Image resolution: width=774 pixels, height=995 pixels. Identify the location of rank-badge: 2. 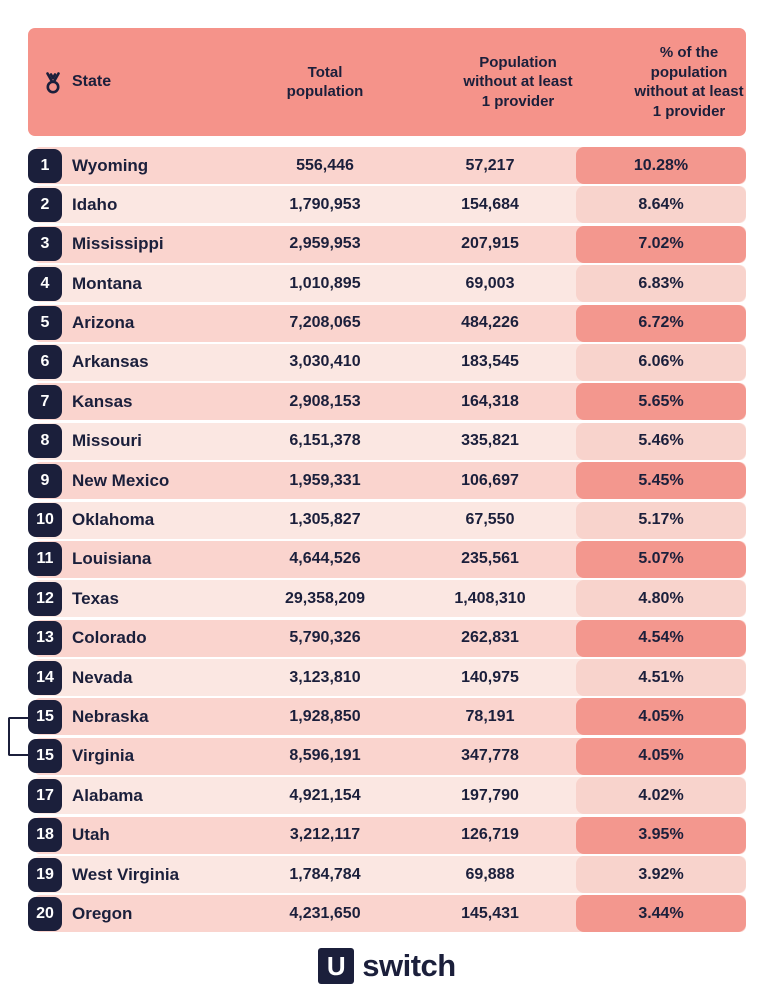
(45, 204).